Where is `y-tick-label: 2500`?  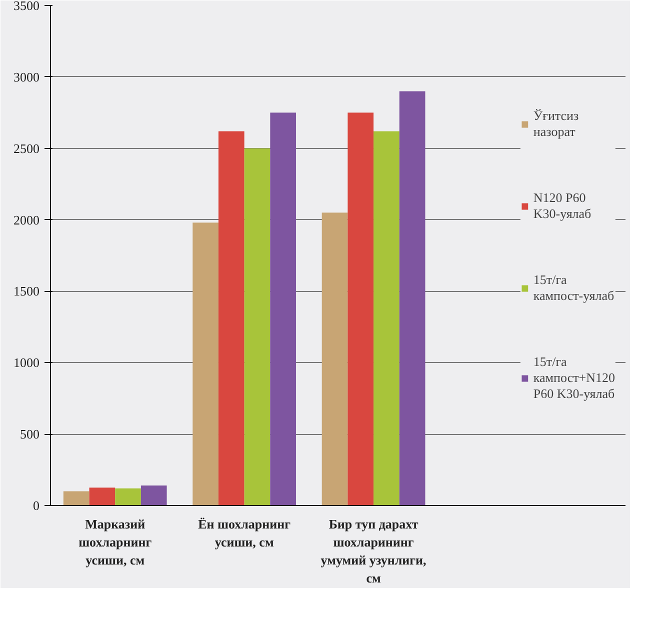 y-tick-label: 2500 is located at coordinates (27, 148).